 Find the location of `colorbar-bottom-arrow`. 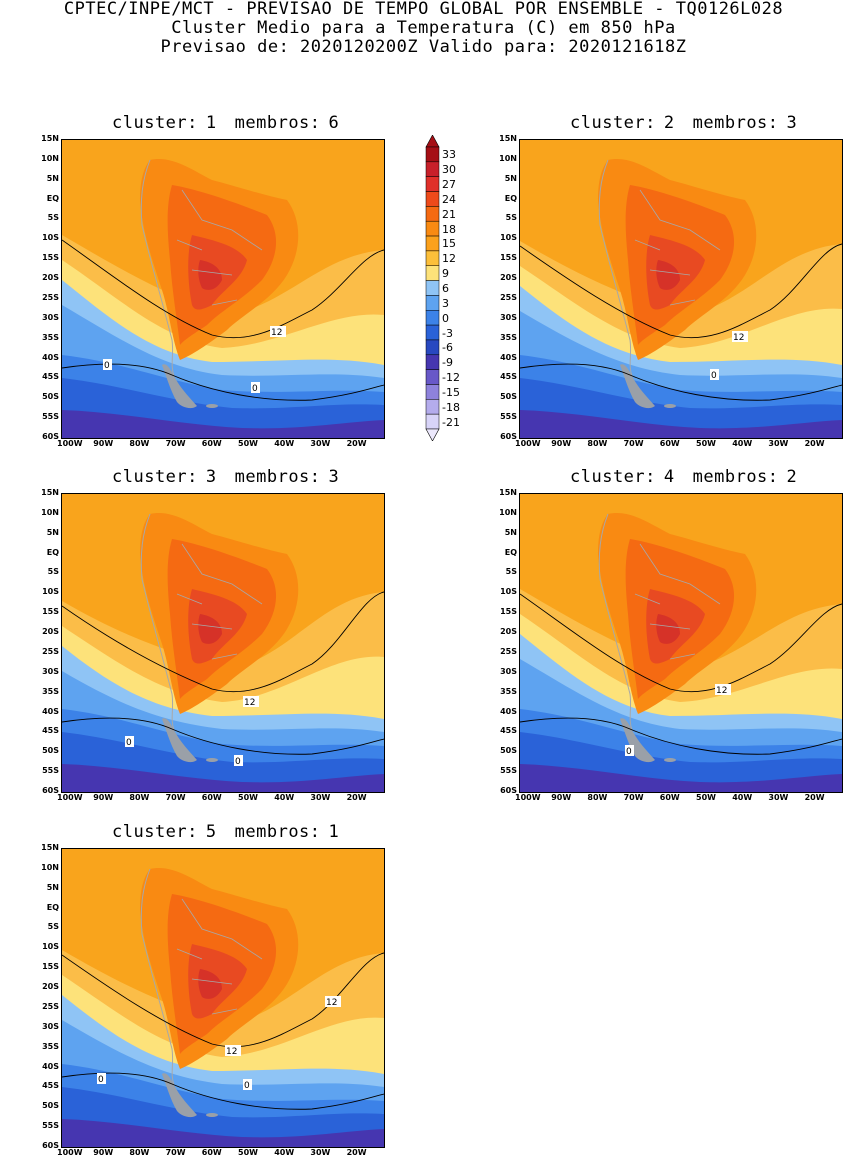

colorbar-bottom-arrow is located at coordinates (432, 435).